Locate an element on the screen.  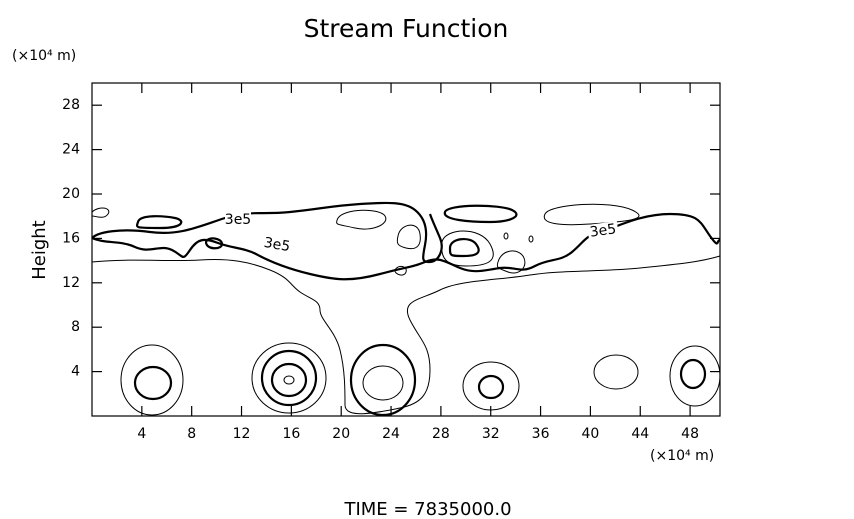
y-tick-label: 8 is located at coordinates (75, 327).